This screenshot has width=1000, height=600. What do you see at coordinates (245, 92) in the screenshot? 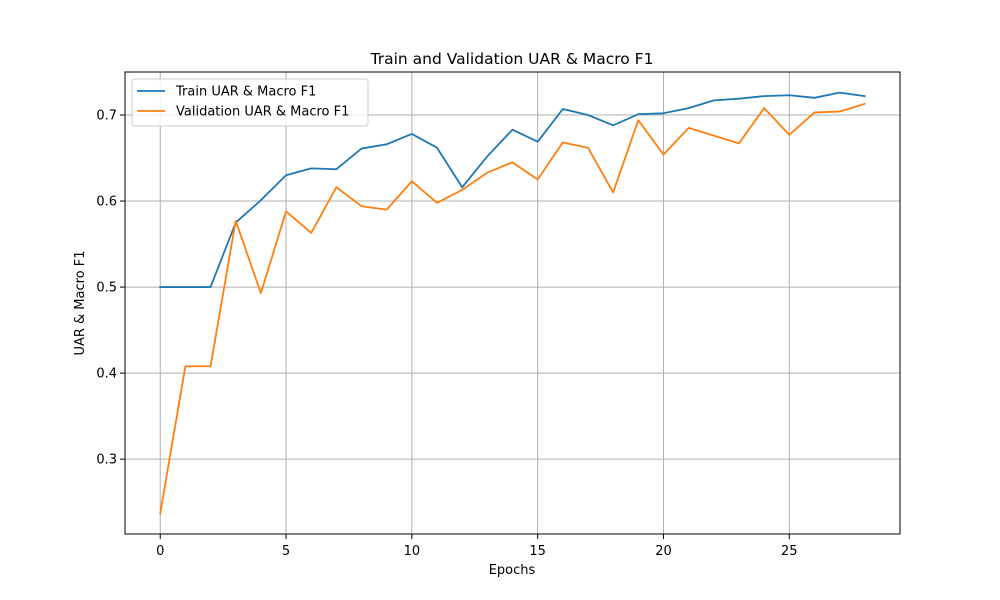
I see `legend-label: Train UAR & Macro F1` at bounding box center [245, 92].